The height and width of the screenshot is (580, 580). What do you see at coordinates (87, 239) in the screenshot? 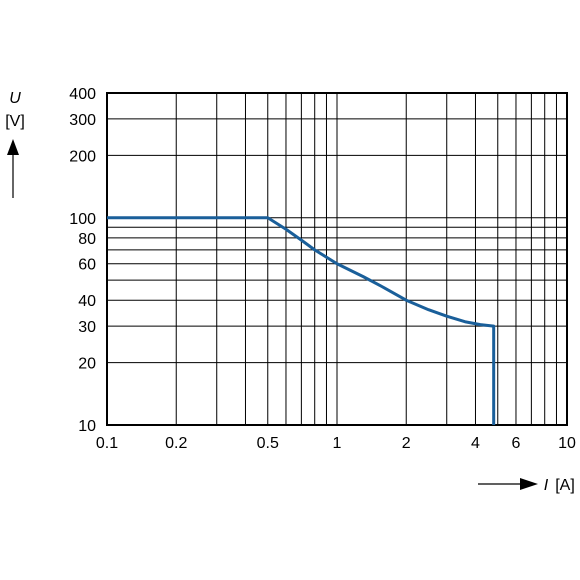
I see `y-tick-label: 80` at bounding box center [87, 239].